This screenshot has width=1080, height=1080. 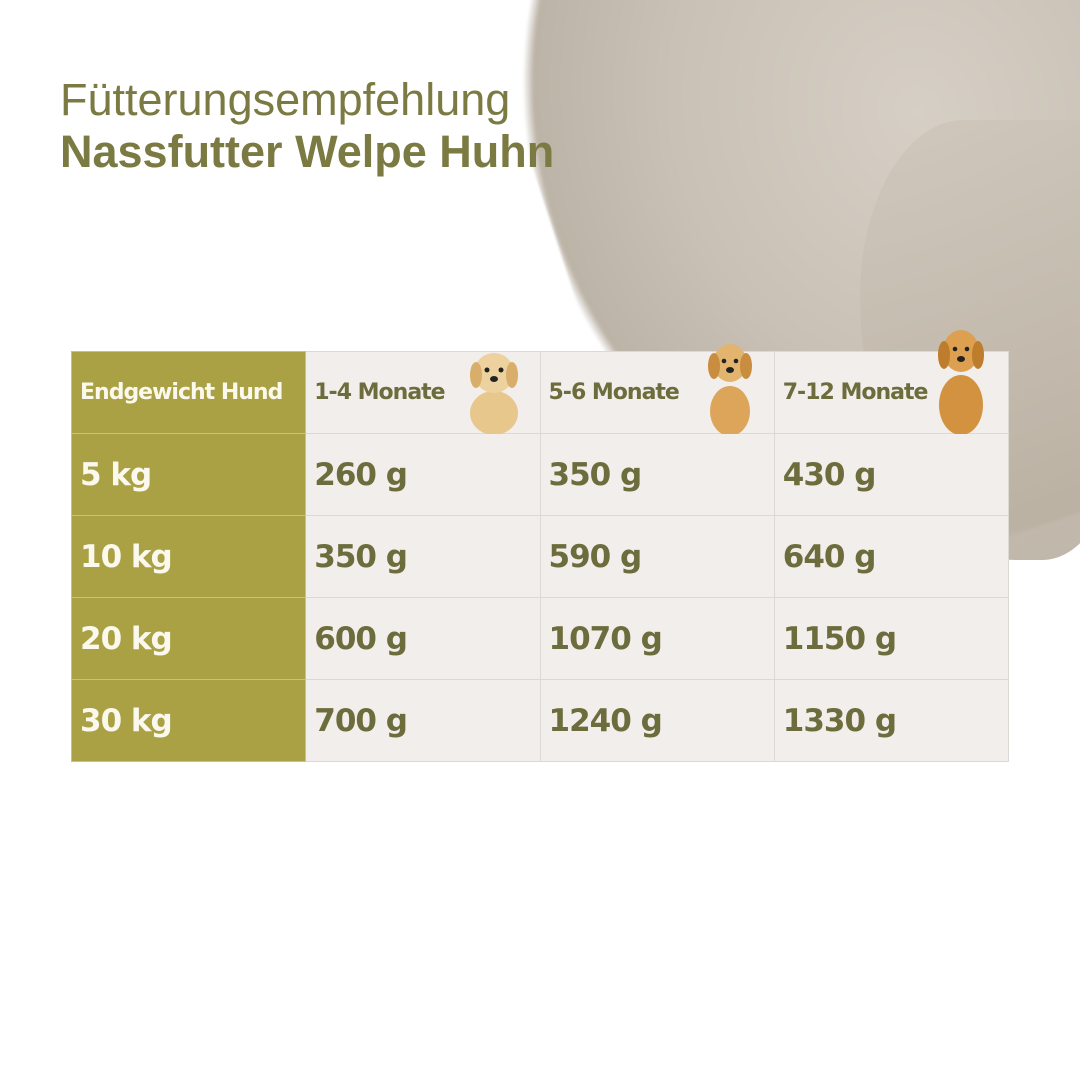 I want to click on weight-cell: 20 kg, so click(x=188, y=638).